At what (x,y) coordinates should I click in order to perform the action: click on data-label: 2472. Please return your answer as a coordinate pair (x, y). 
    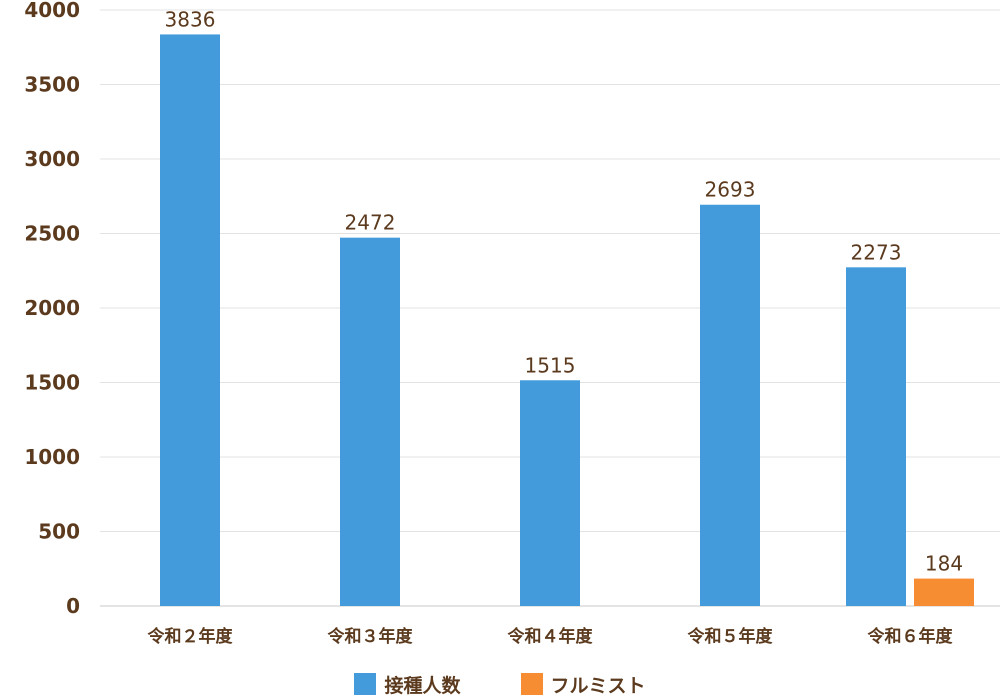
    Looking at the image, I should click on (370, 223).